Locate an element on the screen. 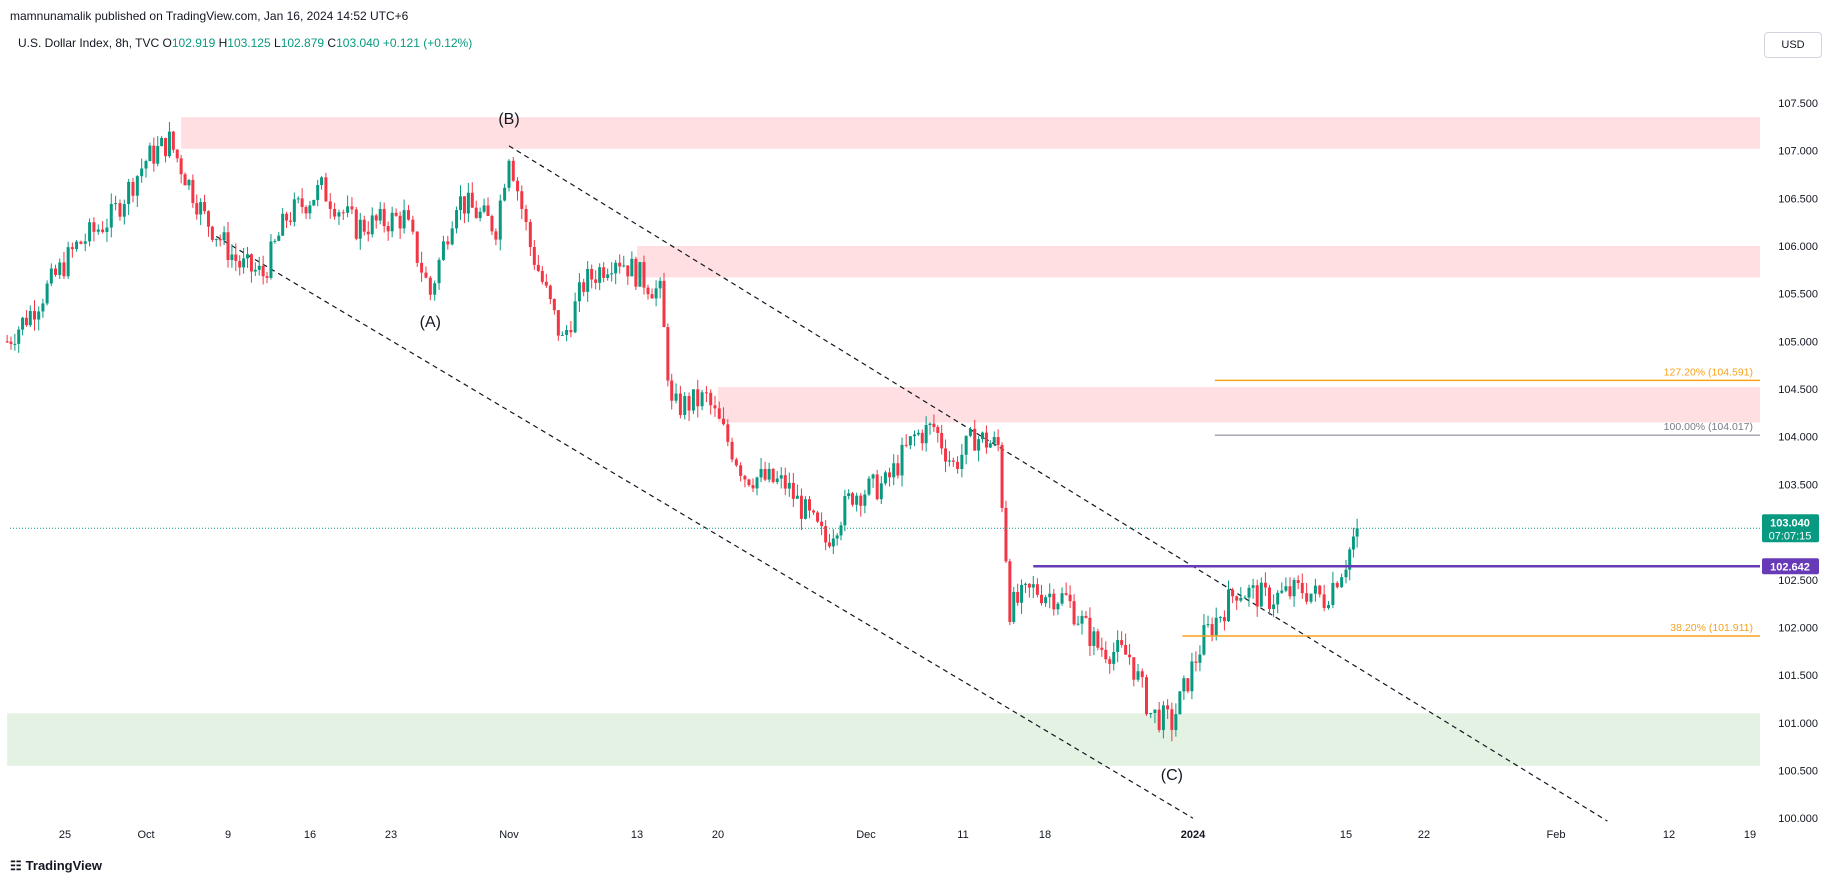  level-price-value: 102.642 is located at coordinates (1790, 567).